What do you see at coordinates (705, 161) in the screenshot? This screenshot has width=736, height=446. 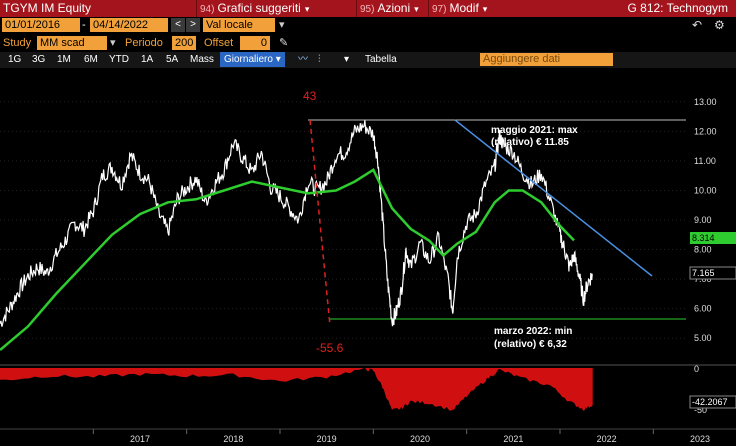 I see `y-tick-label: 11.00` at bounding box center [705, 161].